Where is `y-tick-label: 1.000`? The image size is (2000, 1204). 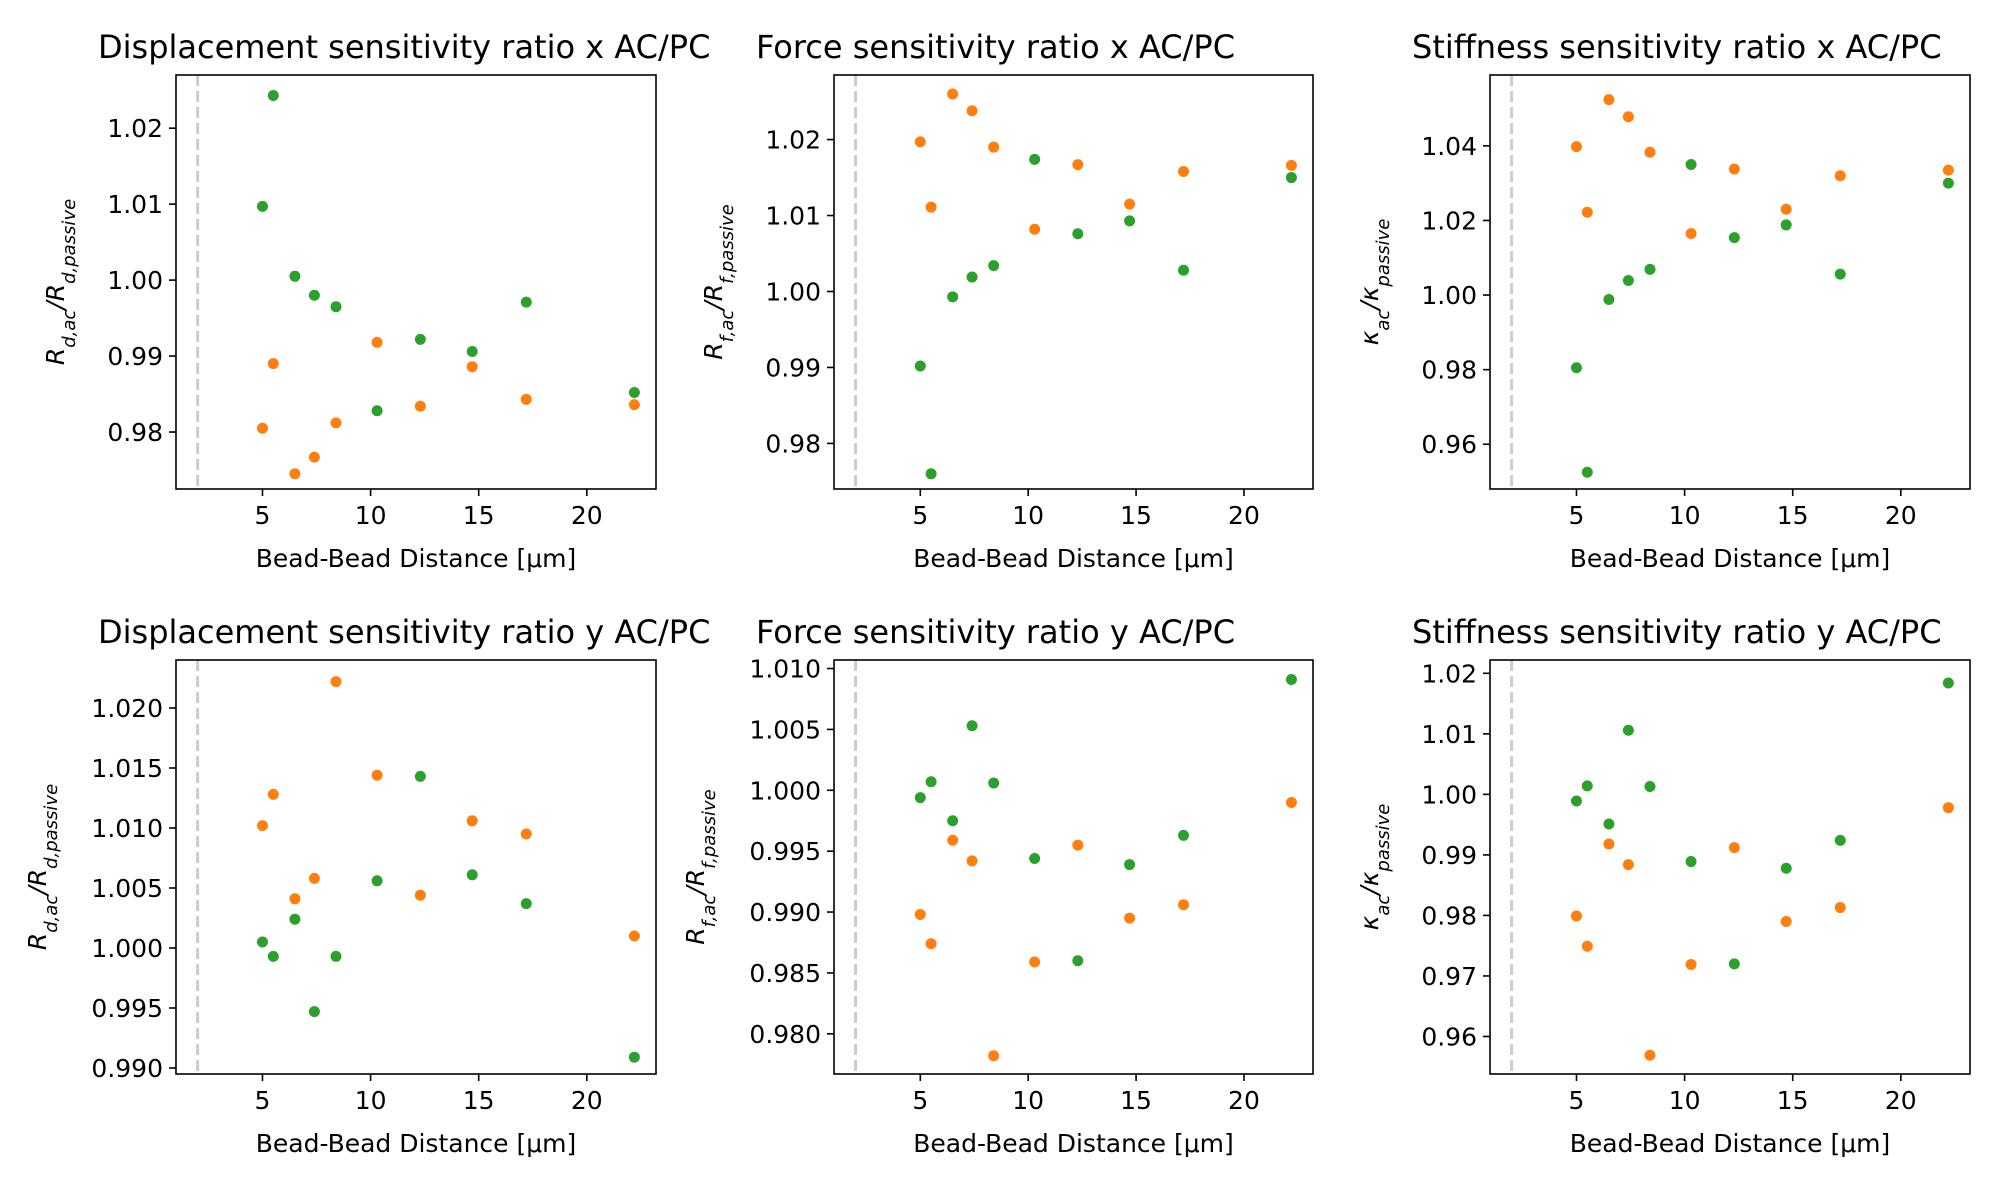 y-tick-label: 1.000 is located at coordinates (785, 790).